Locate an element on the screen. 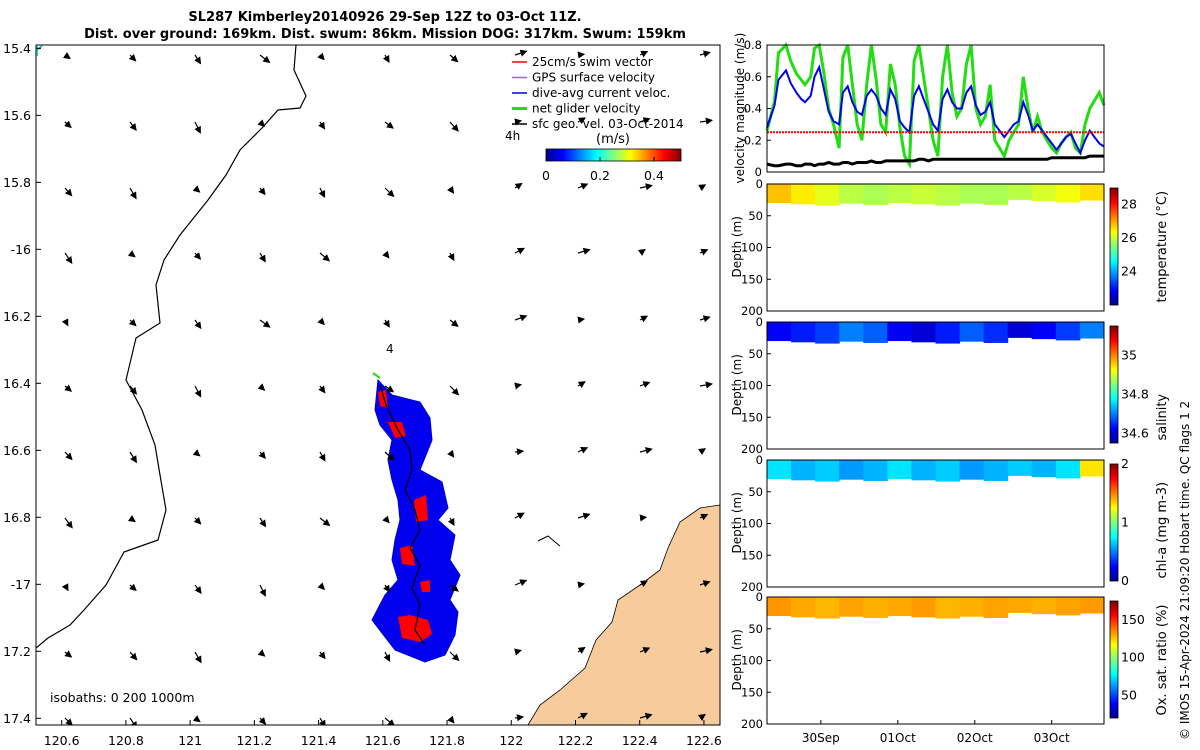 The height and width of the screenshot is (750, 1200). section-y-tick: 150 is located at coordinates (752, 279).